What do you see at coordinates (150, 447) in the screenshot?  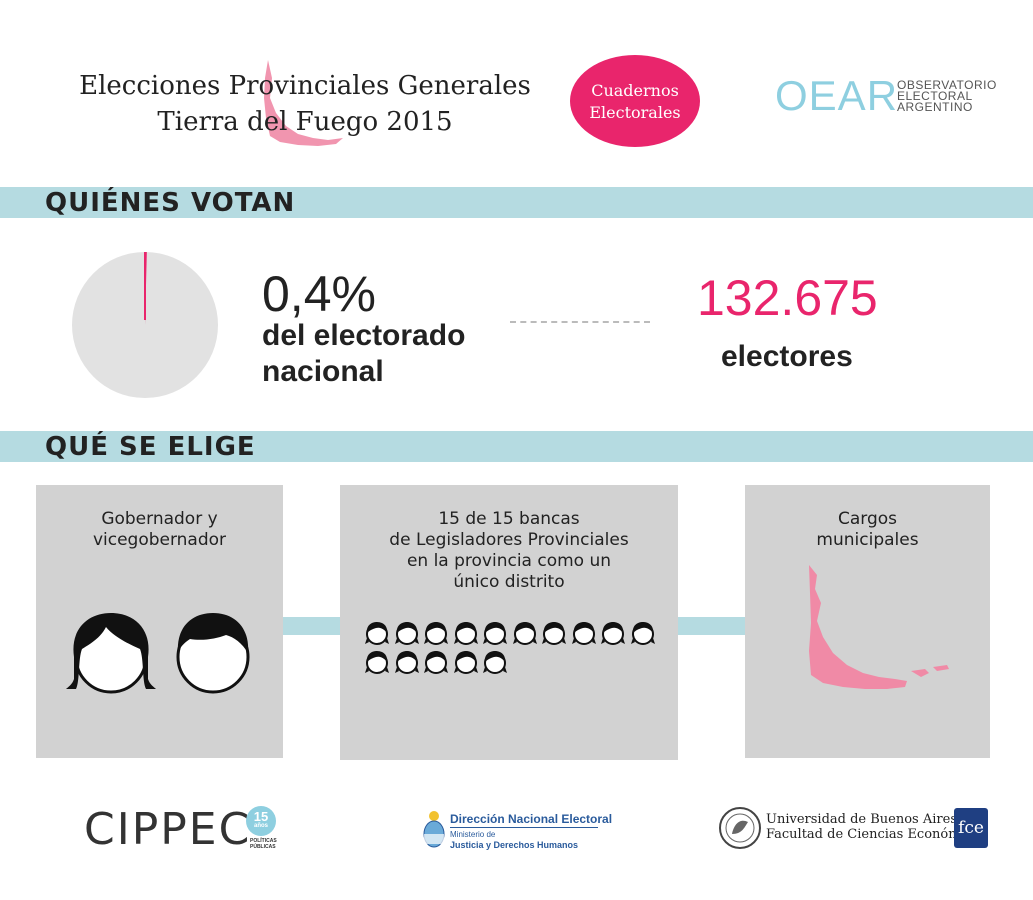 I see `section-title-what-elected: QUÉ SE ELIGE` at bounding box center [150, 447].